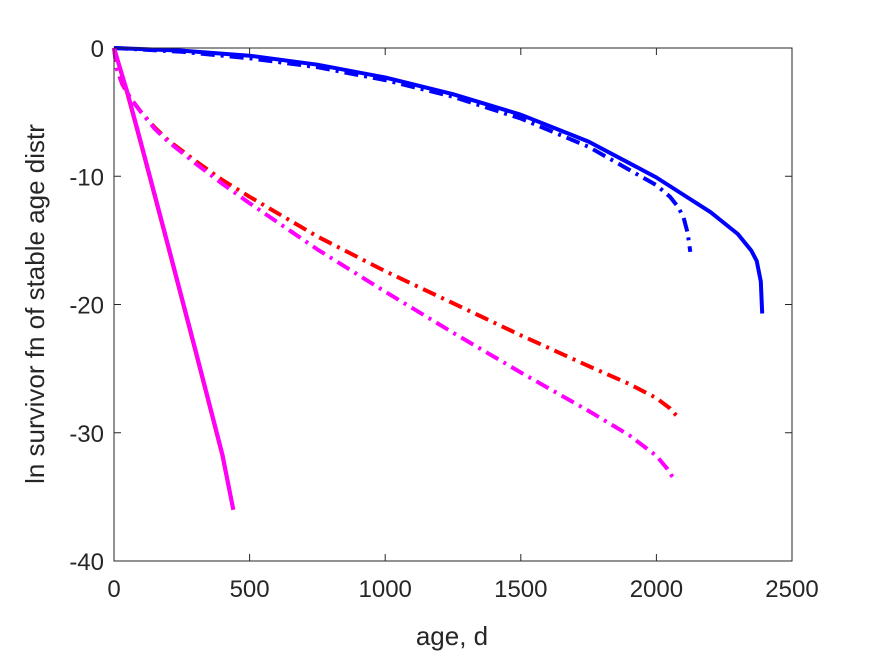  What do you see at coordinates (86, 306) in the screenshot?
I see `y-tick-label: -20` at bounding box center [86, 306].